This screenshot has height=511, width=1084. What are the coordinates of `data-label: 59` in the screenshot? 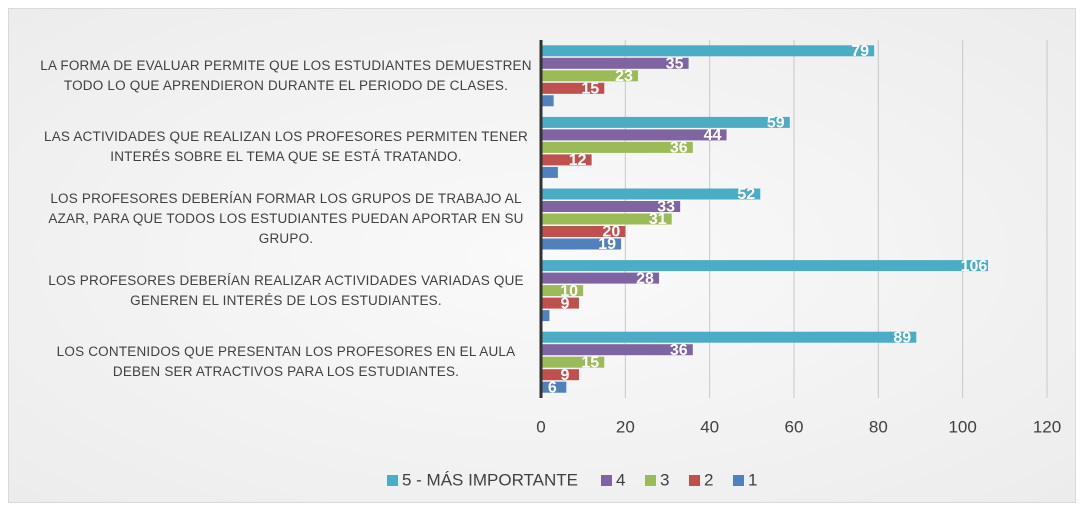 It's located at (776, 123).